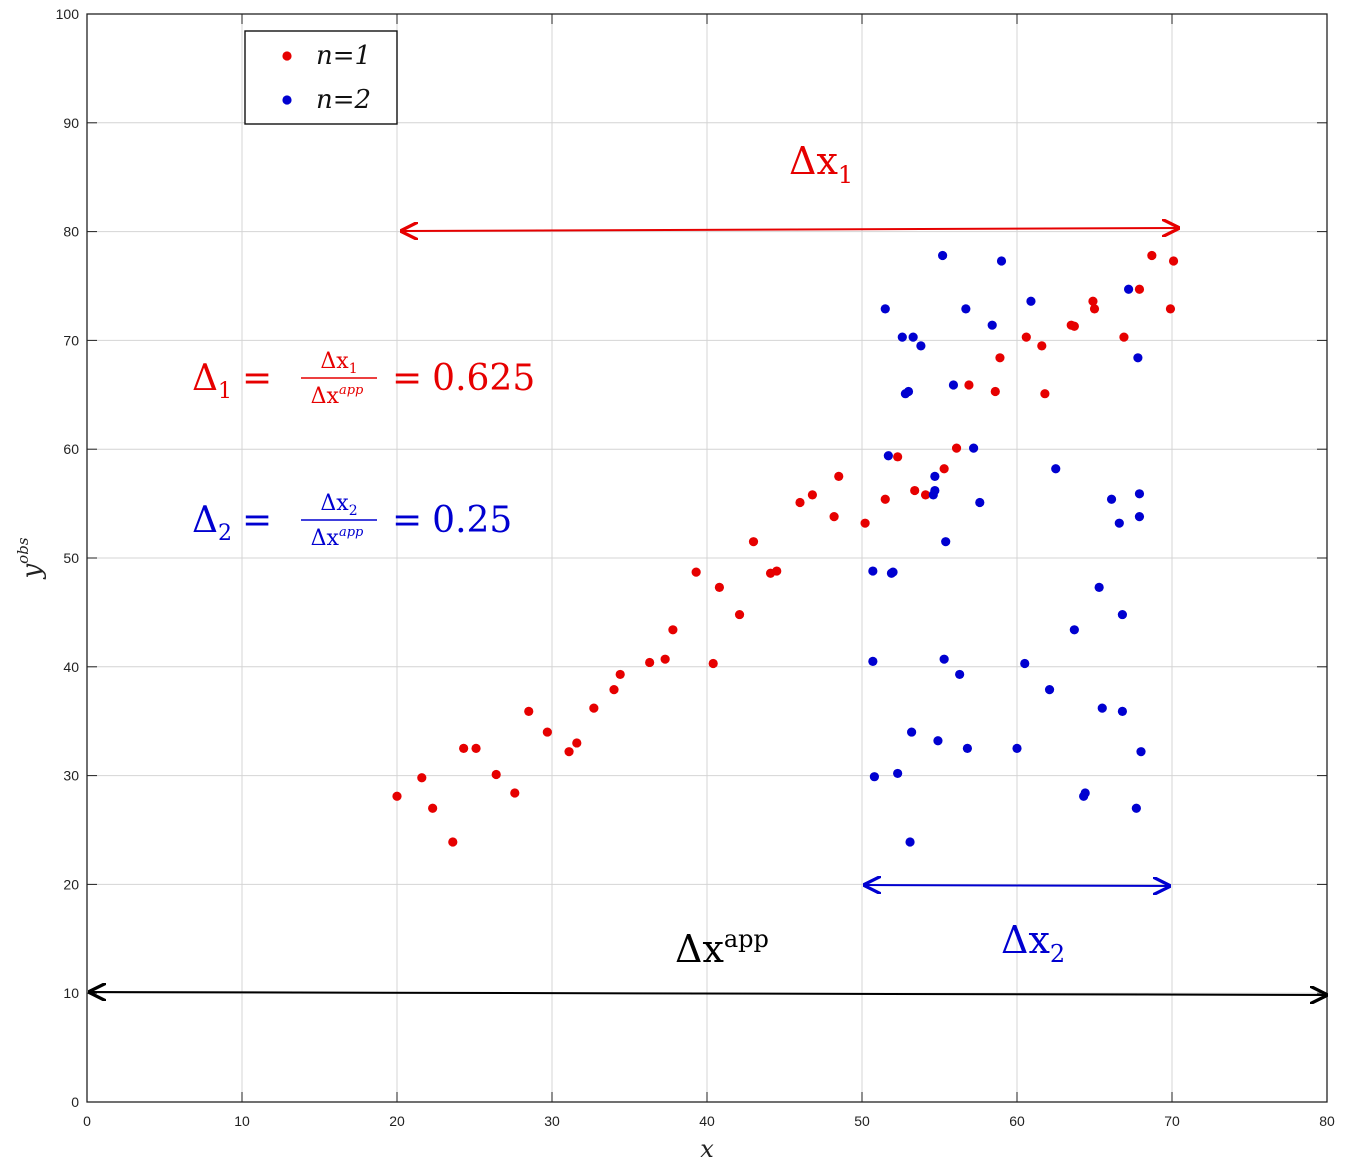  I want to click on delta-x1-arrow, so click(790, 229).